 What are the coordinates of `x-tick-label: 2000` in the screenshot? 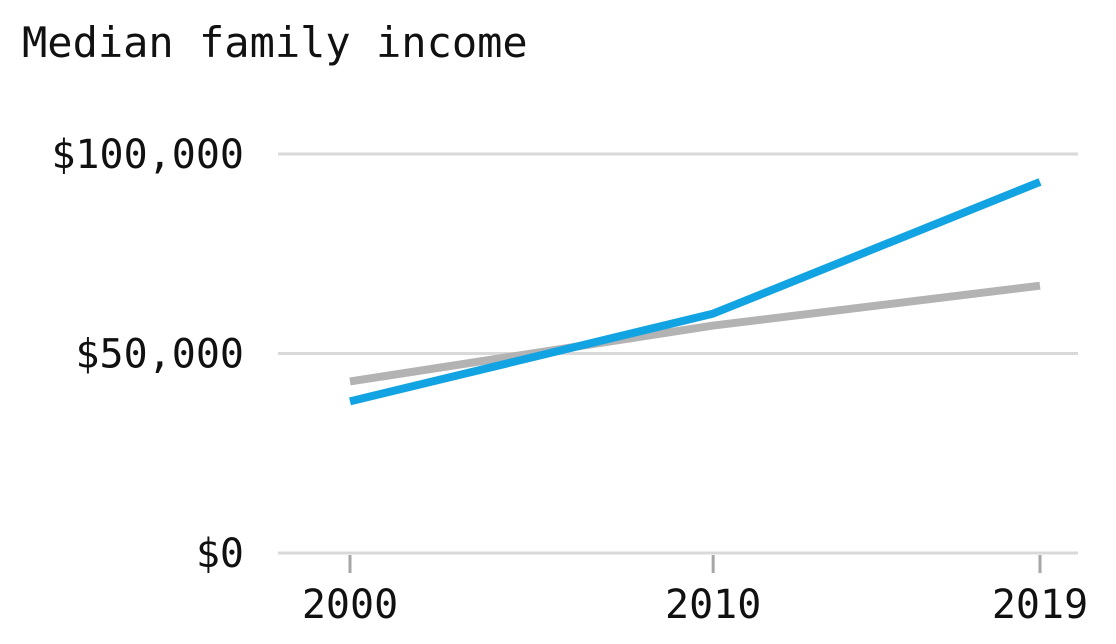 It's located at (350, 605).